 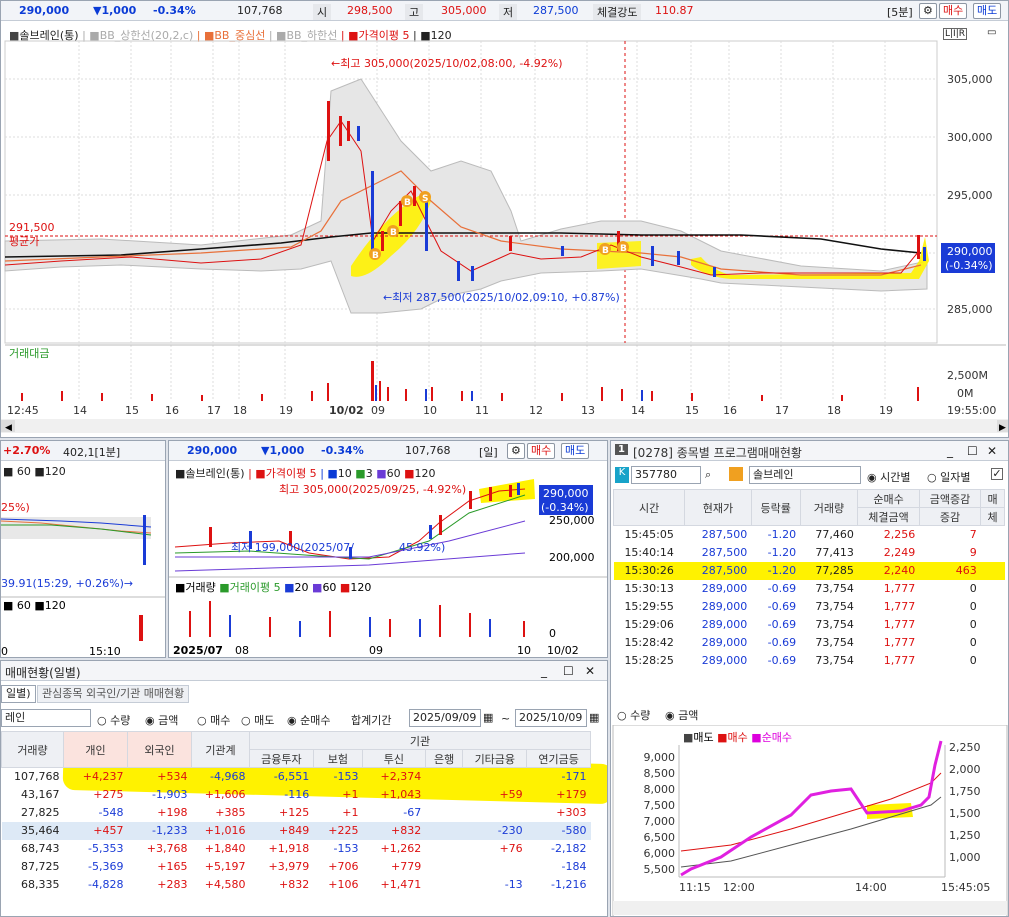 What do you see at coordinates (950, 516) in the screenshot?
I see `col-delta: 증감` at bounding box center [950, 516].